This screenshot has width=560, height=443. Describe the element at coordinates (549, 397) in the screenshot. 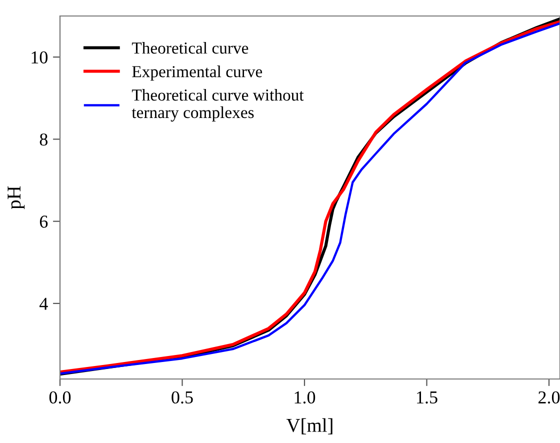

I see `x-tick-label: 2.0` at that location.